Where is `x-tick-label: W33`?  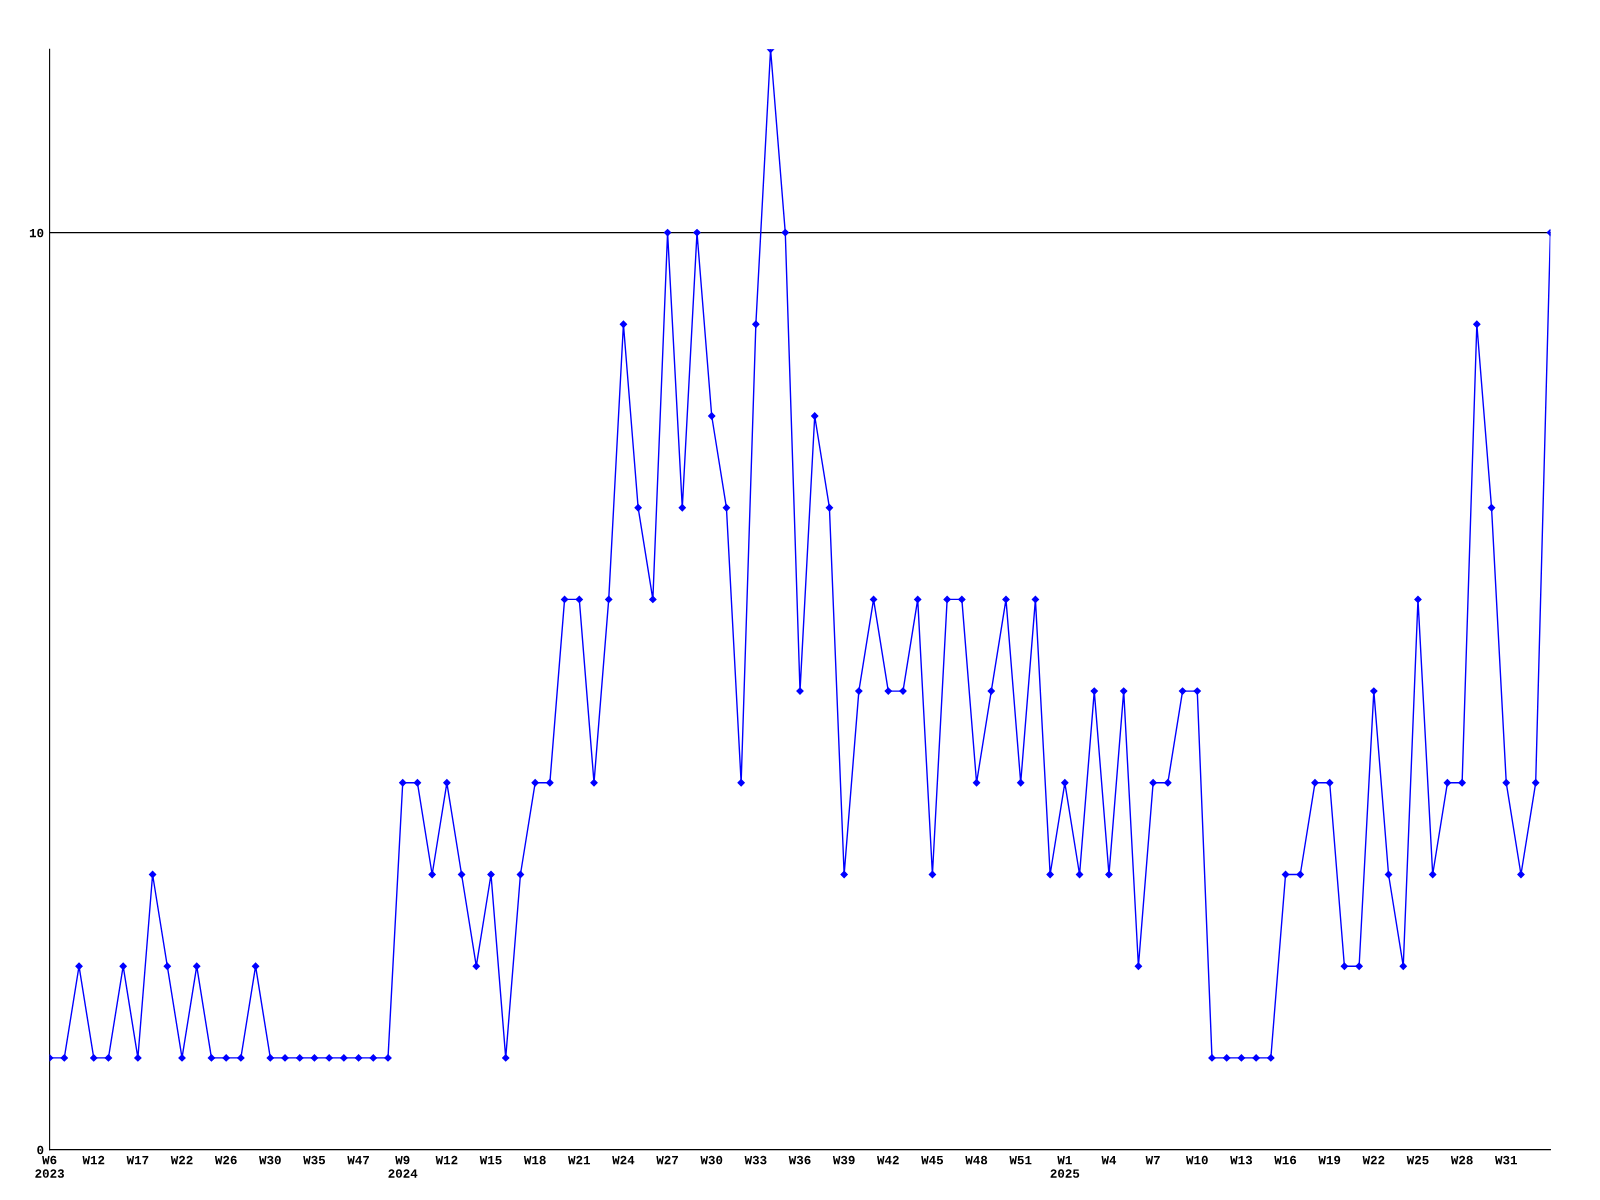
x-tick-label: W33 is located at coordinates (755, 1160).